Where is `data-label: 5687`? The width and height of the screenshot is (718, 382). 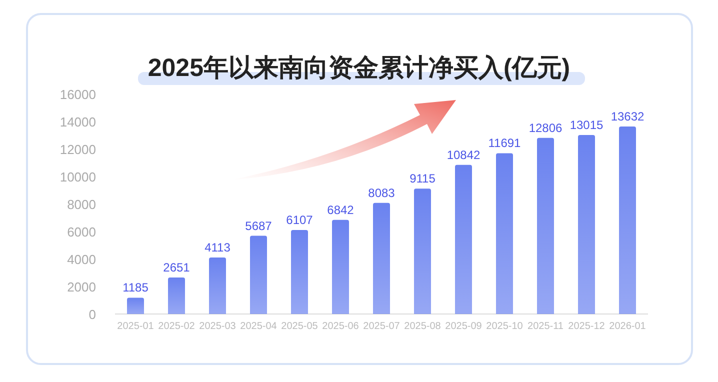 data-label: 5687 is located at coordinates (258, 225).